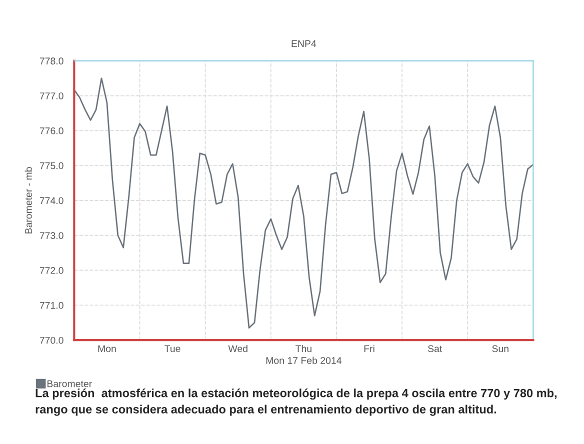  Describe the element at coordinates (304, 348) in the screenshot. I see `x-tick-label: Thu` at that location.